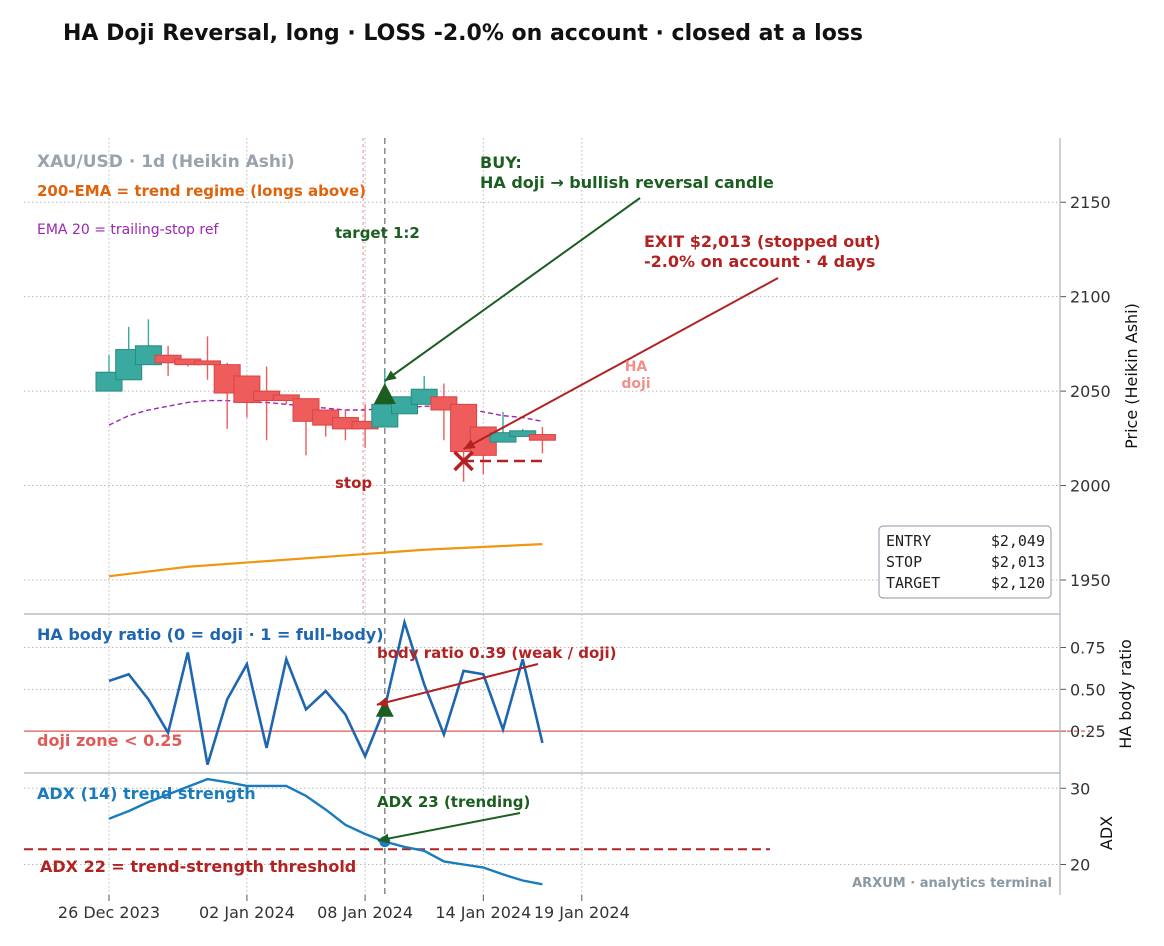 Image resolution: width=1164 pixels, height=946 pixels. I want to click on price-tick-label: 2050, so click(1090, 391).